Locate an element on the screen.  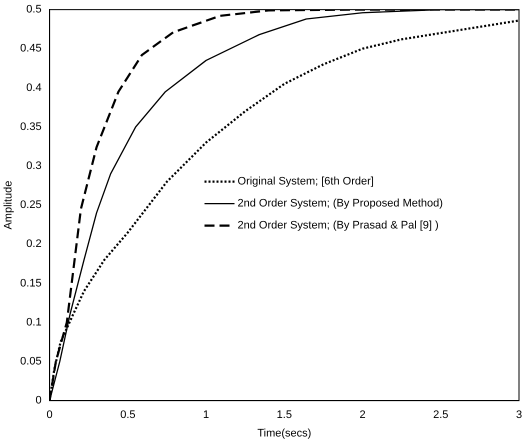
x-tick-label: 1 is located at coordinates (206, 415).